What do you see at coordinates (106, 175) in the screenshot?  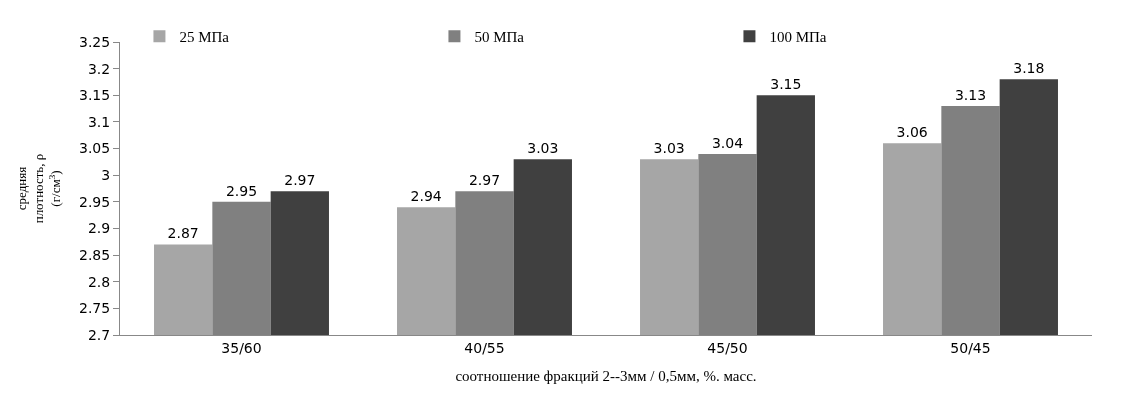 I see `y-tick-label: 3` at bounding box center [106, 175].